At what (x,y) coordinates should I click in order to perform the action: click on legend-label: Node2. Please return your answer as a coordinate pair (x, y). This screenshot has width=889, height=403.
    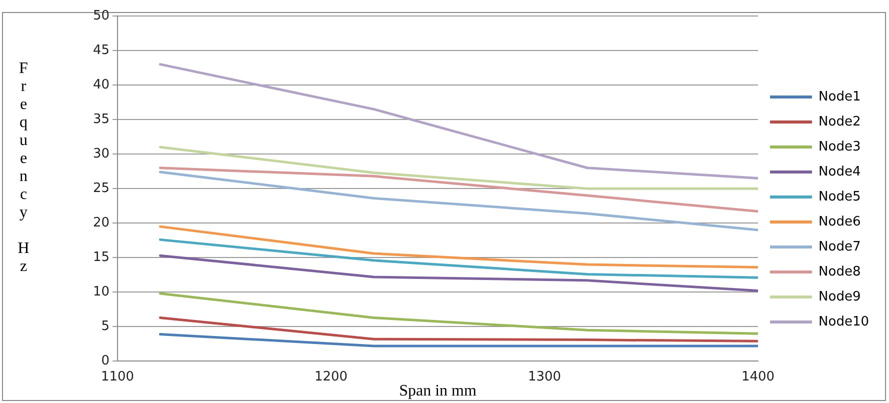
    Looking at the image, I should click on (839, 122).